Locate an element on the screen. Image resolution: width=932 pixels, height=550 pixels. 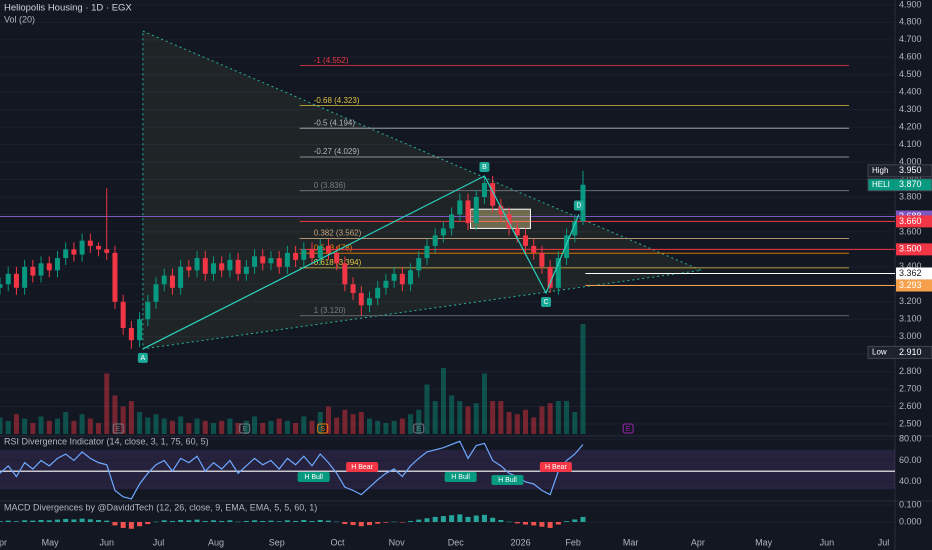
divergence-label: H Bull is located at coordinates (507, 480).